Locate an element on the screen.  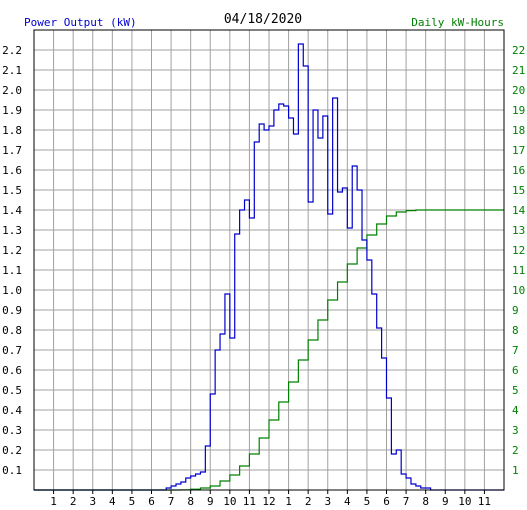
left-tick-label: 1.3 is located at coordinates (12, 230).